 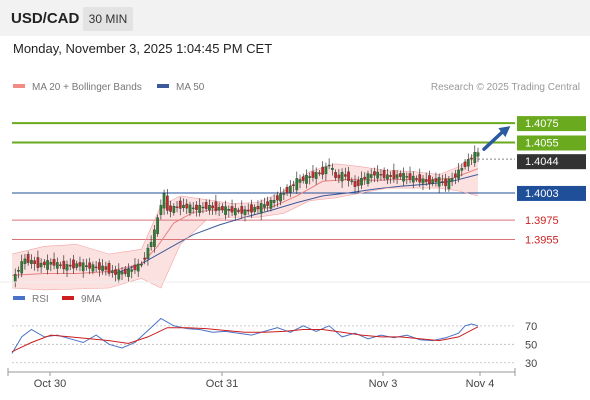 What do you see at coordinates (50, 384) in the screenshot?
I see `x-tick-label-0: Oct 30` at bounding box center [50, 384].